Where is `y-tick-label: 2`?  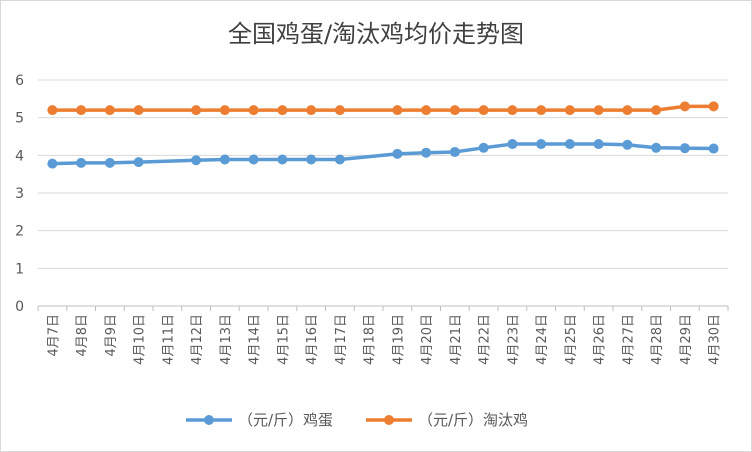
y-tick-label: 2 is located at coordinates (19, 232).